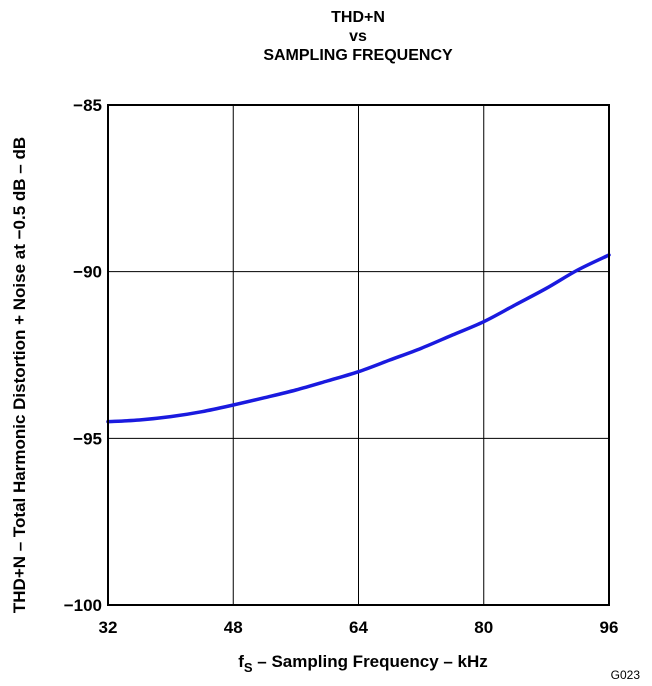 Image resolution: width=652 pixels, height=686 pixels. I want to click on y-tick-labels: −85 −90 −95 −100, so click(83, 355).